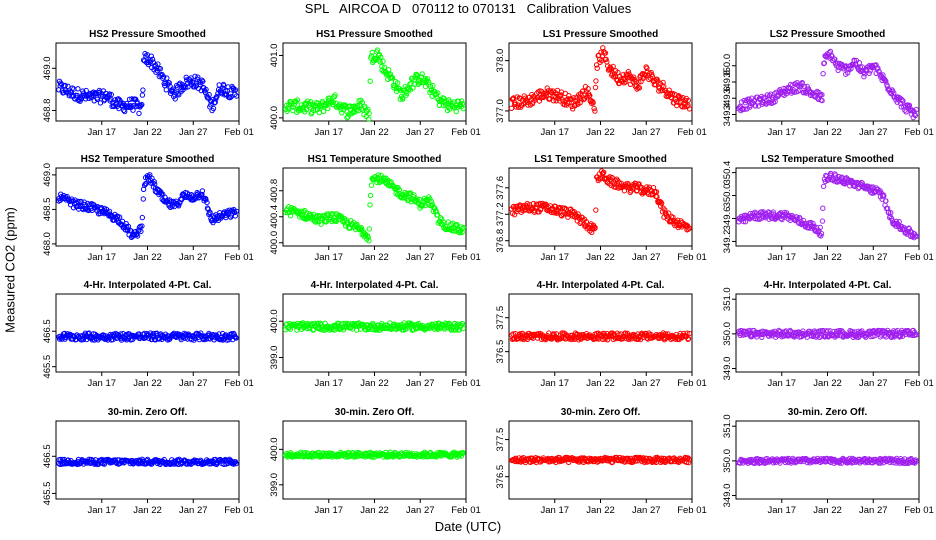 The image size is (936, 540). Describe the element at coordinates (827, 159) in the screenshot. I see `panel-title: LS2 Temperature Smoothed` at that location.